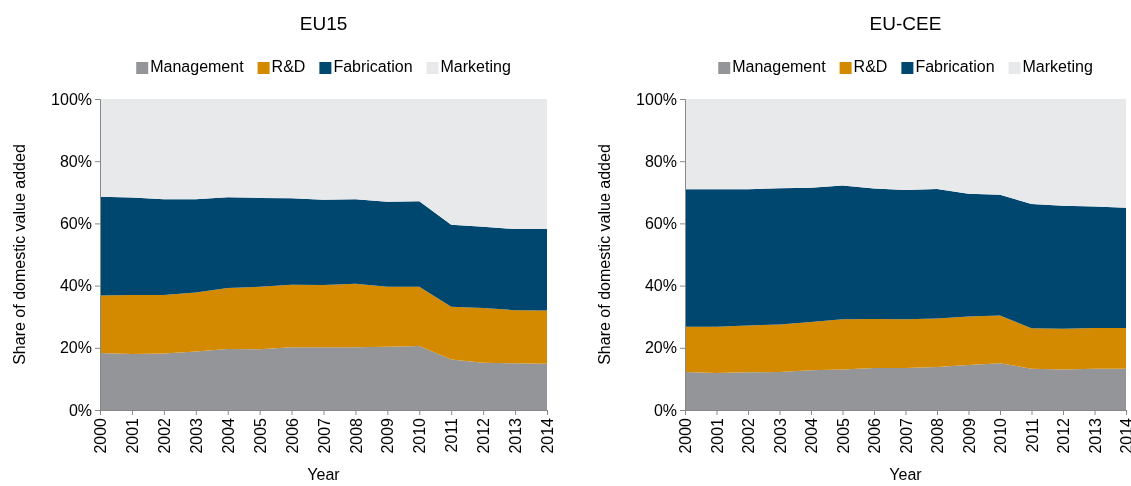 The height and width of the screenshot is (486, 1131). I want to click on chart-title: EU-CEE, so click(905, 23).